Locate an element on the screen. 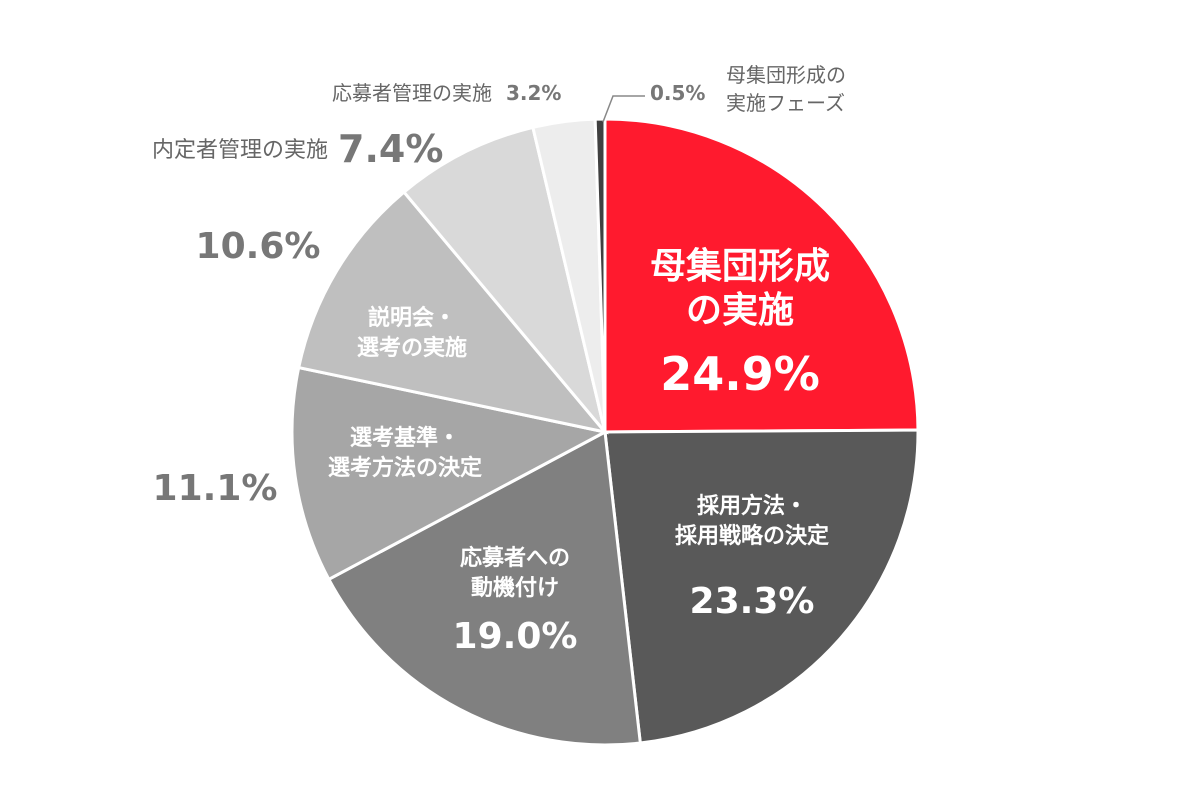 This screenshot has height=786, width=1178. slice-value-4: 11.1% is located at coordinates (215, 488).